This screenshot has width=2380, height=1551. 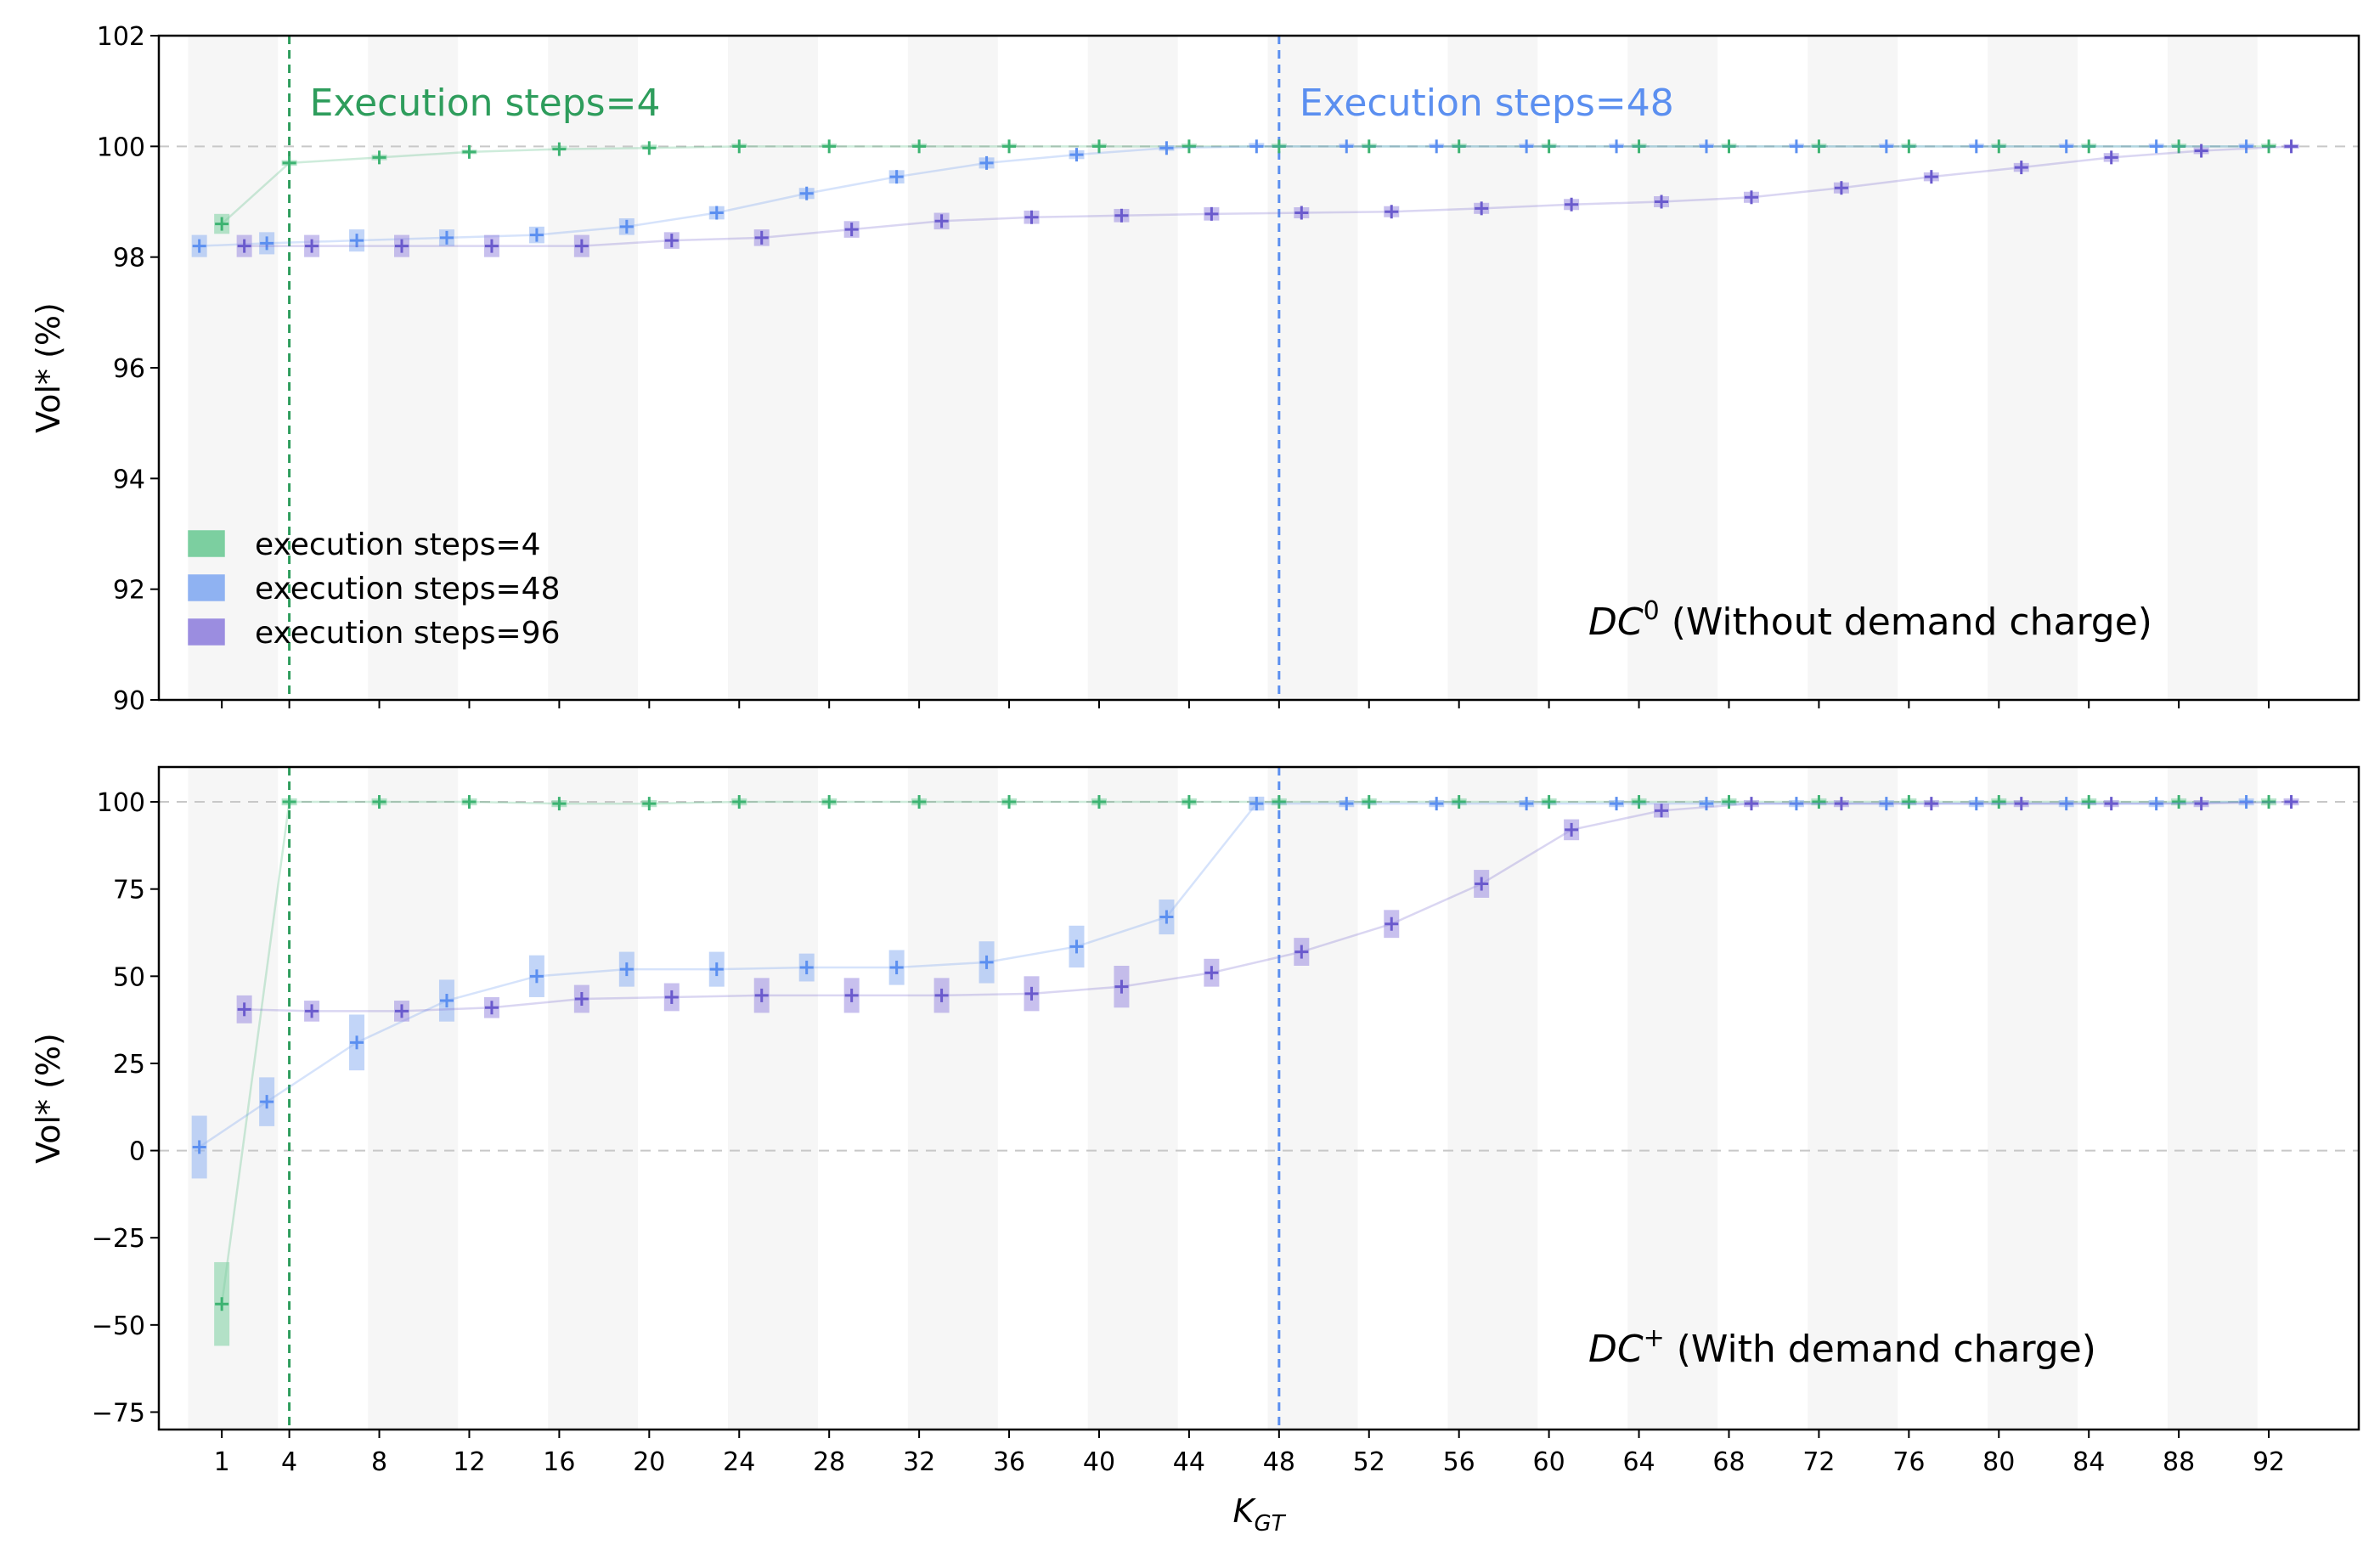 I want to click on legend-label-2: execution steps=96, so click(x=408, y=633).